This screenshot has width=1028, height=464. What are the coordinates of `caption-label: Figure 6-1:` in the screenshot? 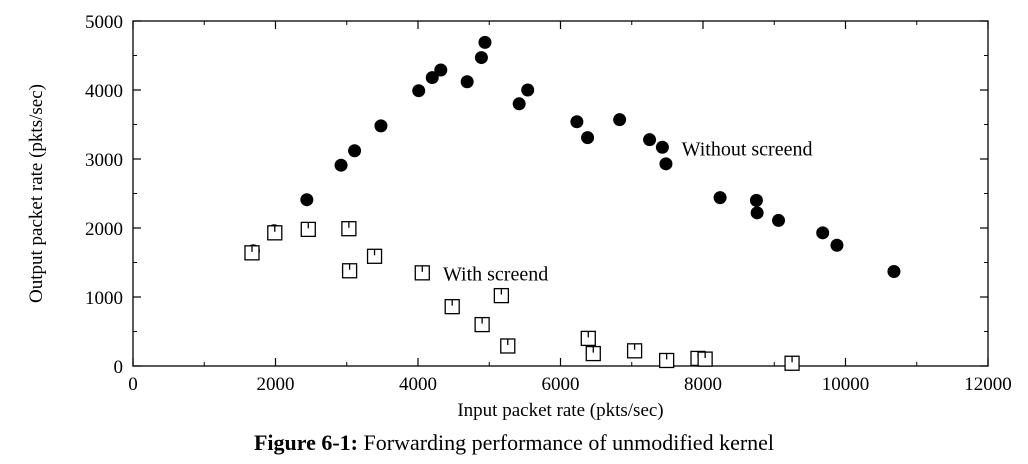 It's located at (306, 442).